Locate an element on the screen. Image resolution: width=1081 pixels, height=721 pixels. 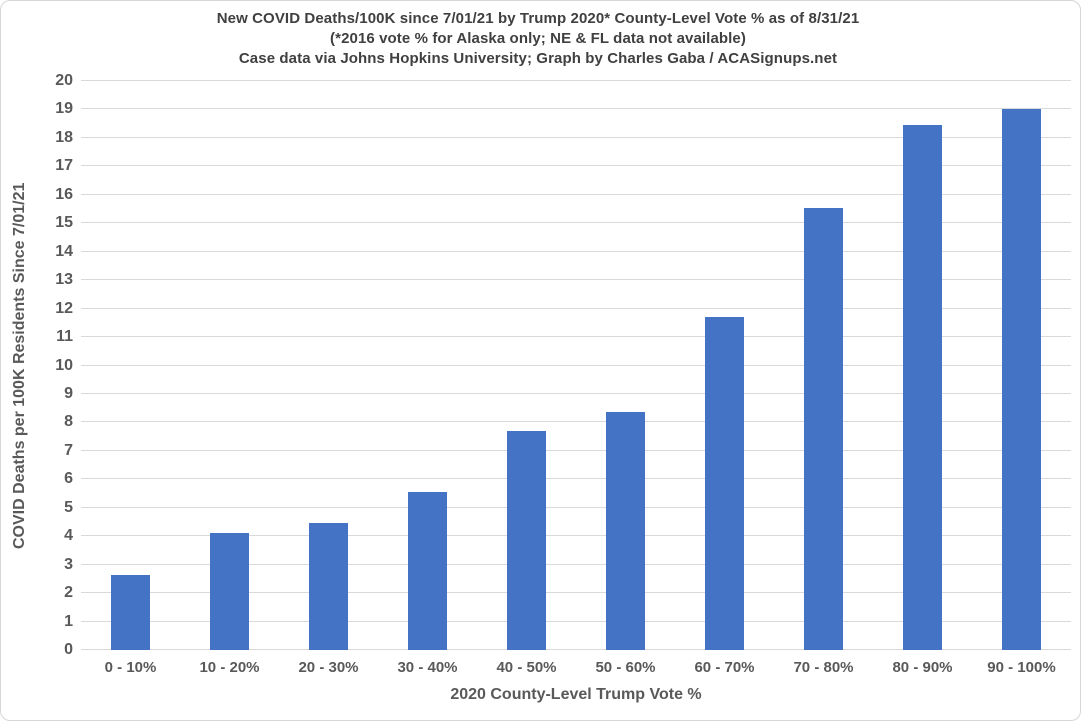
y-tick-label: 4 is located at coordinates (68, 536).